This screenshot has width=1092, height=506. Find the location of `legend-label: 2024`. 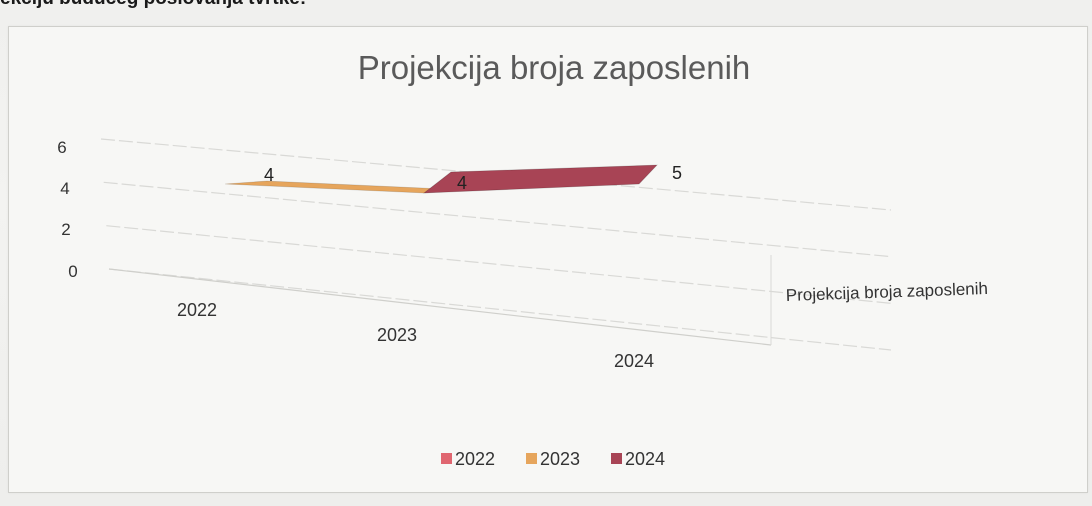

legend-label: 2024 is located at coordinates (645, 459).